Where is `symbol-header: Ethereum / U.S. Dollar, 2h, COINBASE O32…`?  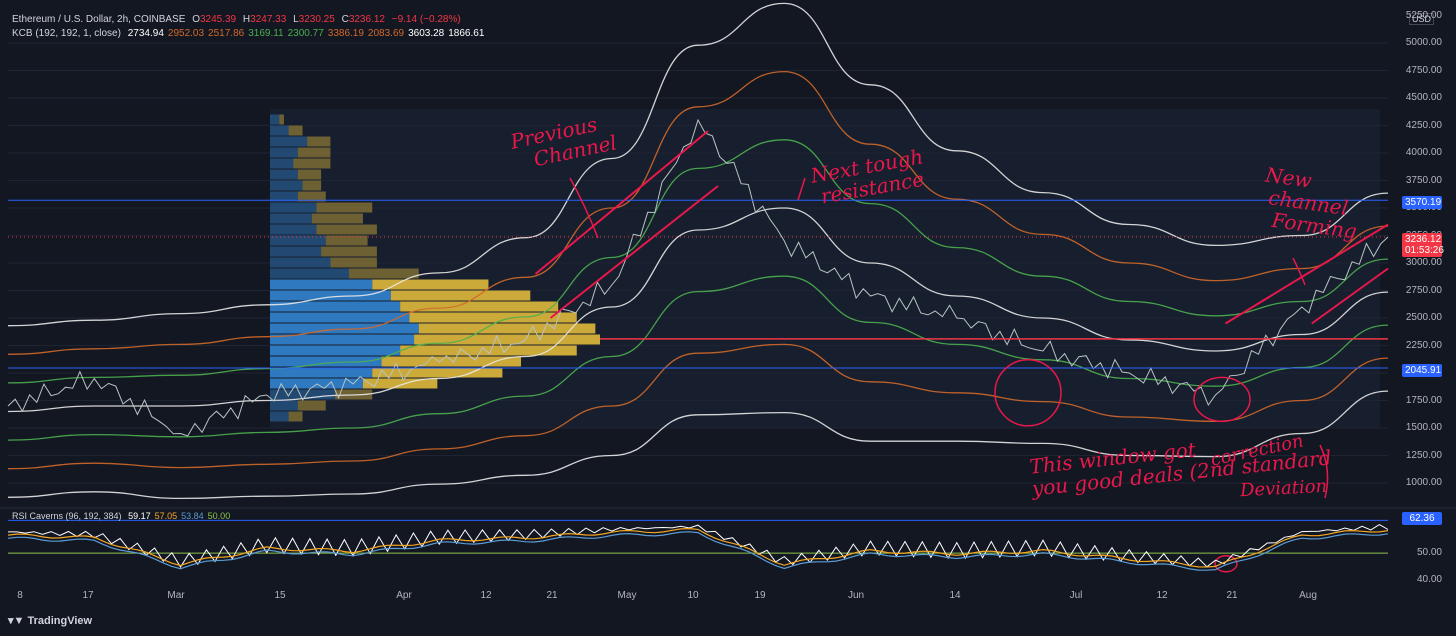 symbol-header: Ethereum / U.S. Dollar, 2h, COINBASE O32… is located at coordinates (238, 19).